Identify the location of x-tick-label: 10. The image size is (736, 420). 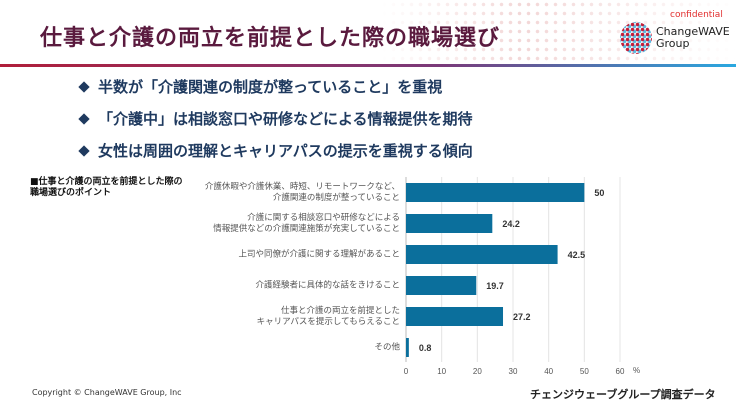
(441, 371).